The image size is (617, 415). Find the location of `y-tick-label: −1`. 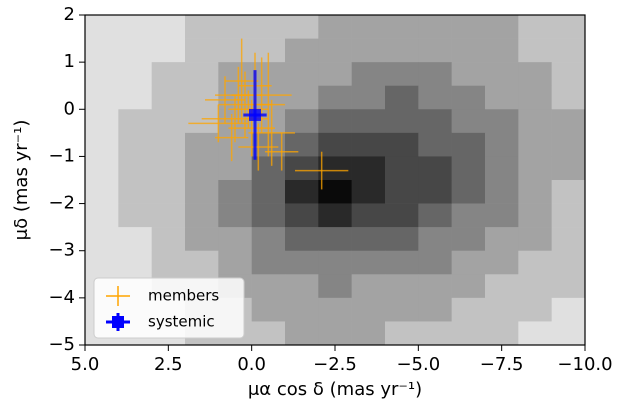

y-tick-label: −1 is located at coordinates (61, 155).